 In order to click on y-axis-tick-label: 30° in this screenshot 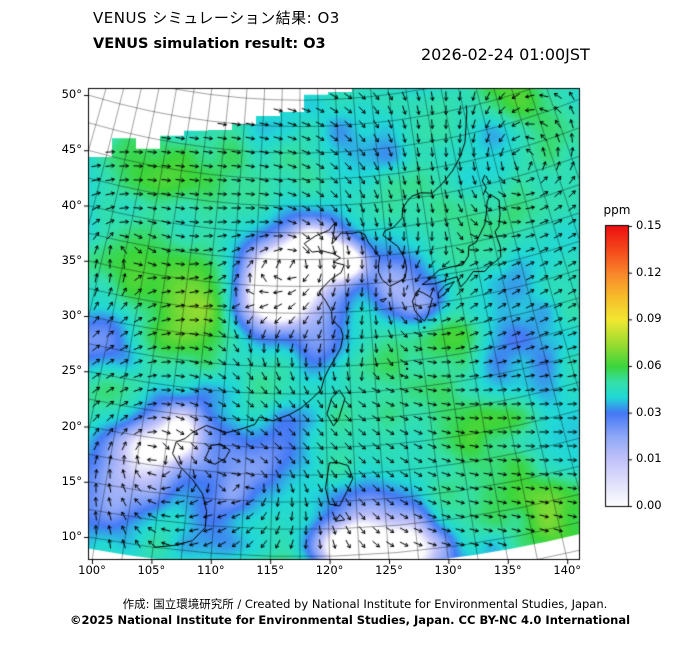, I will do `click(71, 315)`.